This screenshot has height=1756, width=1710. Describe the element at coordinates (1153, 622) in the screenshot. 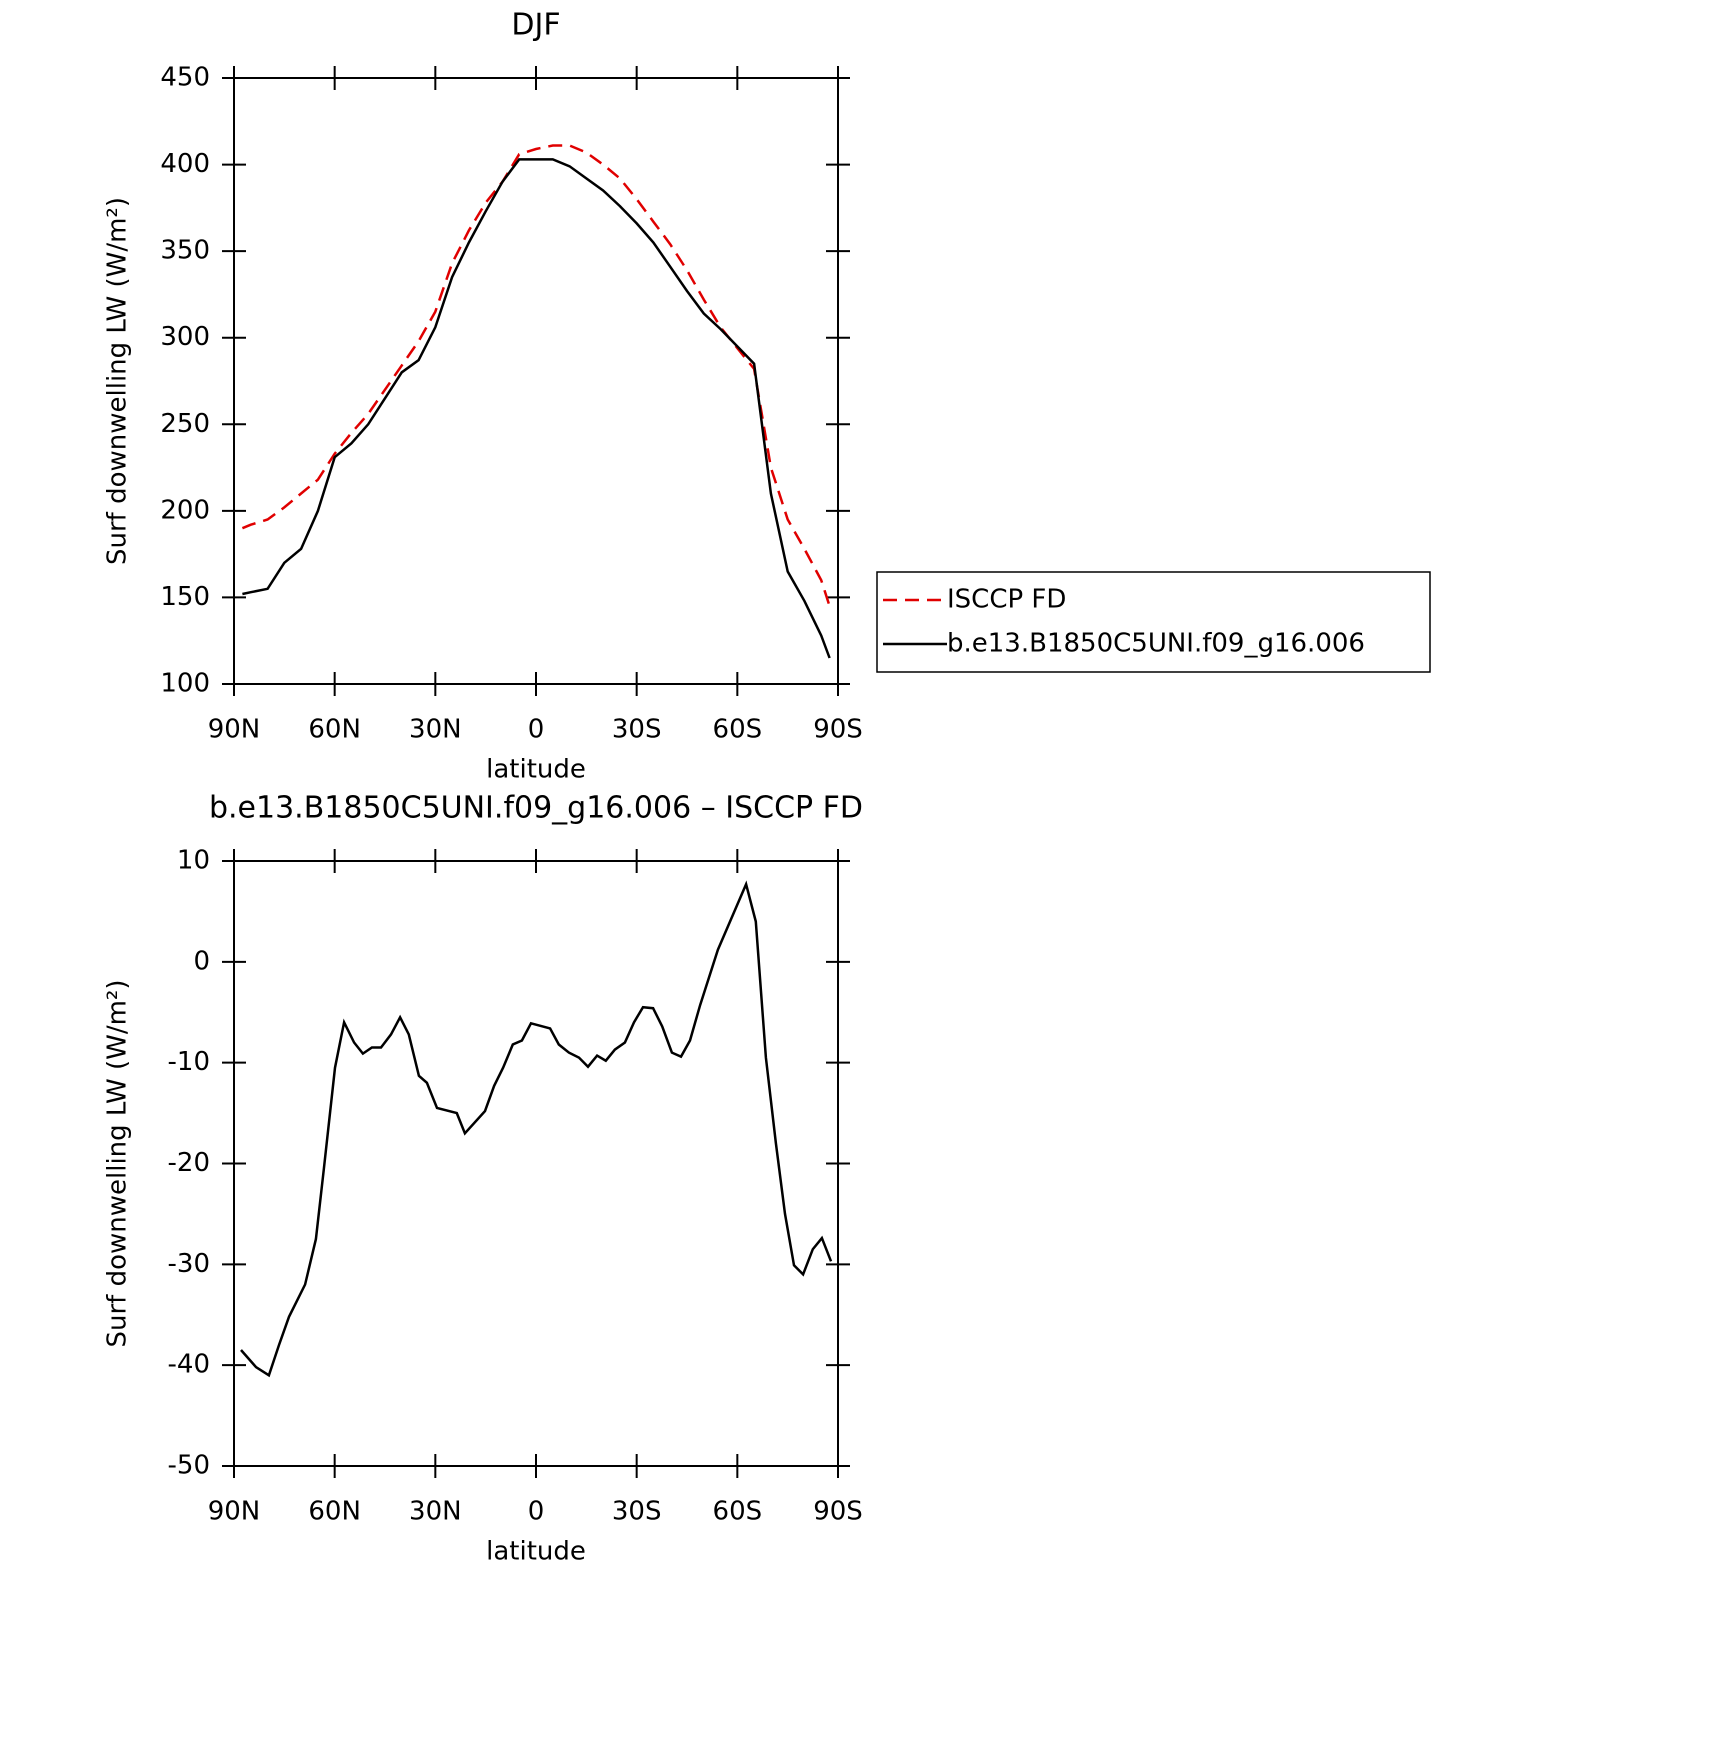

I see `legend-box` at that location.